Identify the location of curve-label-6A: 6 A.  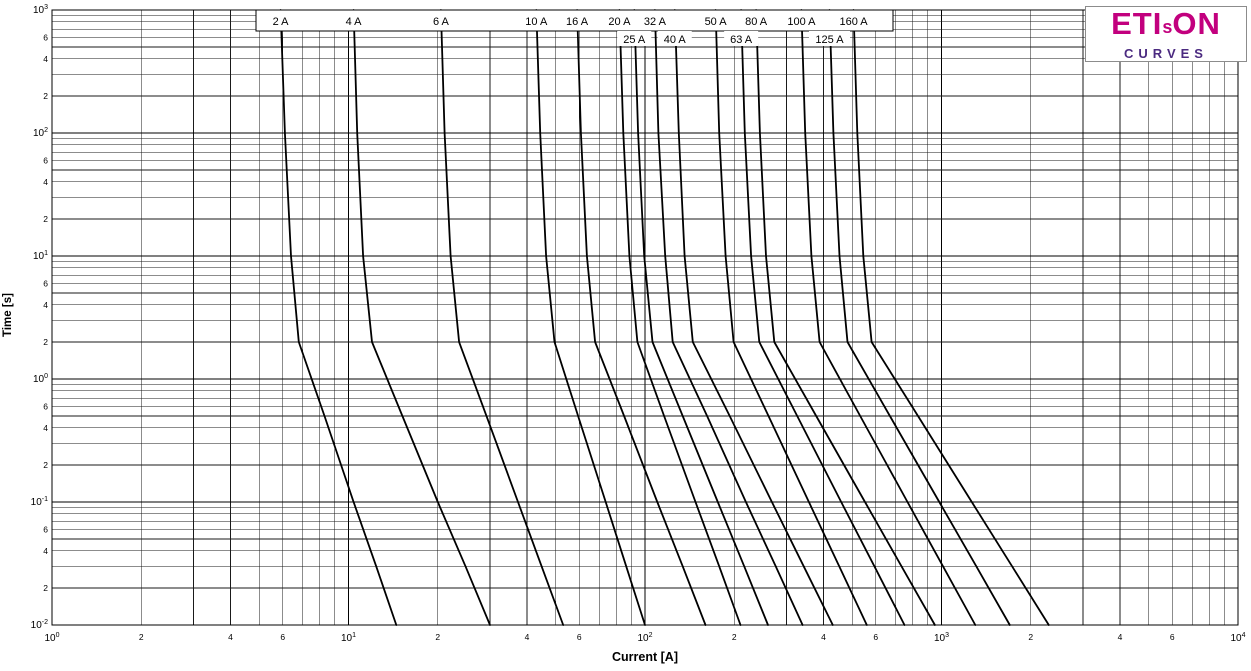
(441, 22).